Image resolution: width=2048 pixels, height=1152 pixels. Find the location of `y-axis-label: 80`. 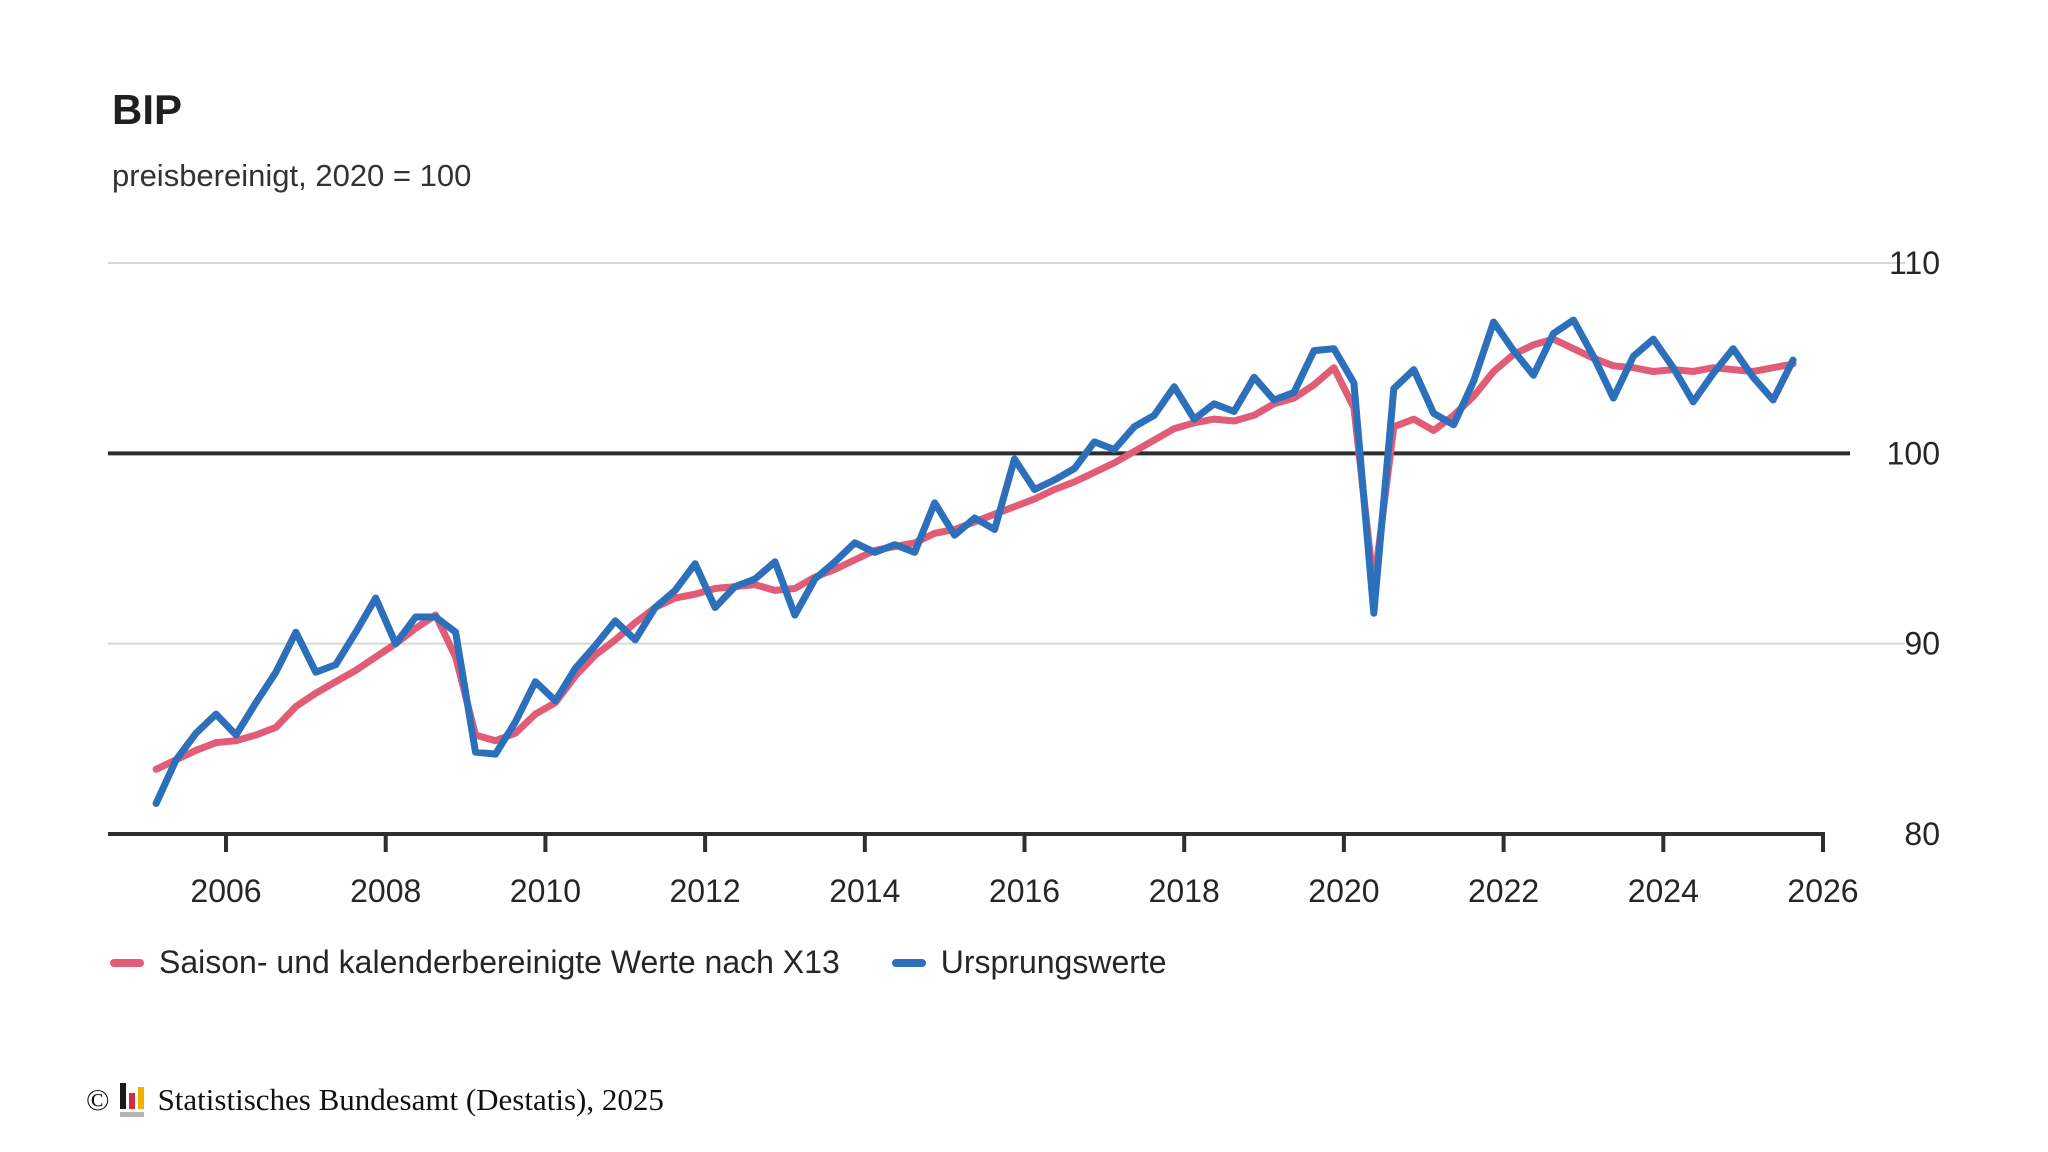

y-axis-label: 80 is located at coordinates (1922, 834).